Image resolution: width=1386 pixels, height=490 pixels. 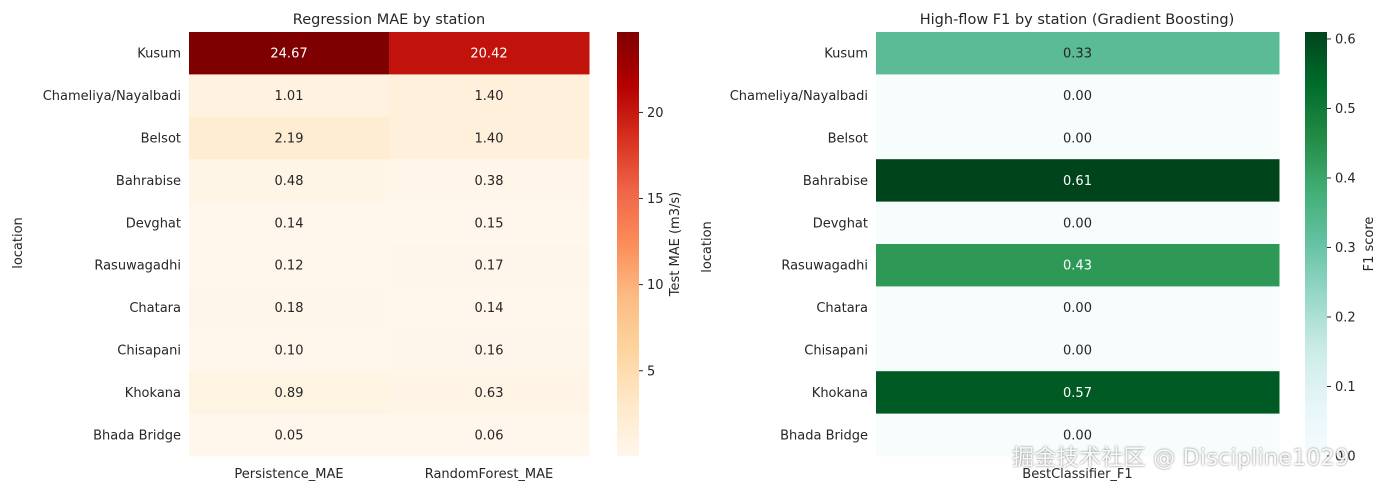 What do you see at coordinates (840, 393) in the screenshot?
I see `f1-row-label: Khokana` at bounding box center [840, 393].